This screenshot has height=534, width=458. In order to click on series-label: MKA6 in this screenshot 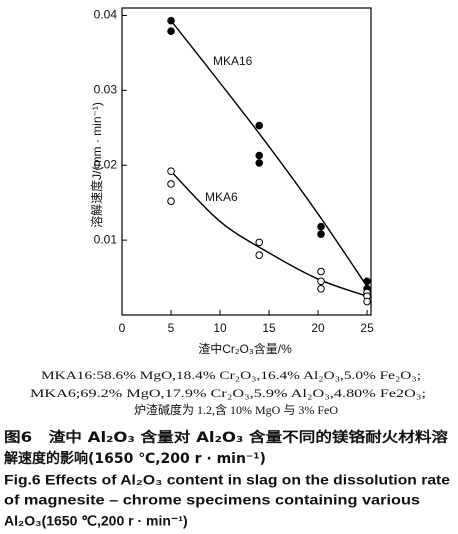, I will do `click(221, 197)`.